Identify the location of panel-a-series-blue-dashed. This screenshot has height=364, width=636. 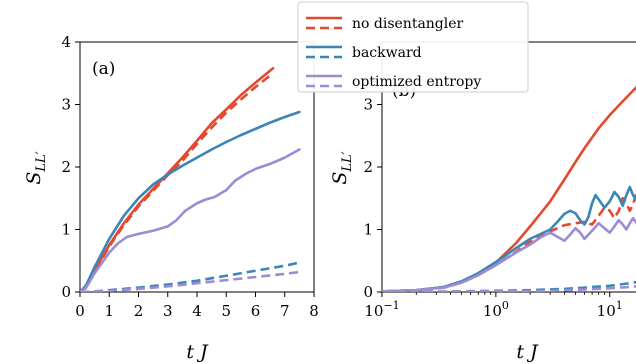
(190, 276).